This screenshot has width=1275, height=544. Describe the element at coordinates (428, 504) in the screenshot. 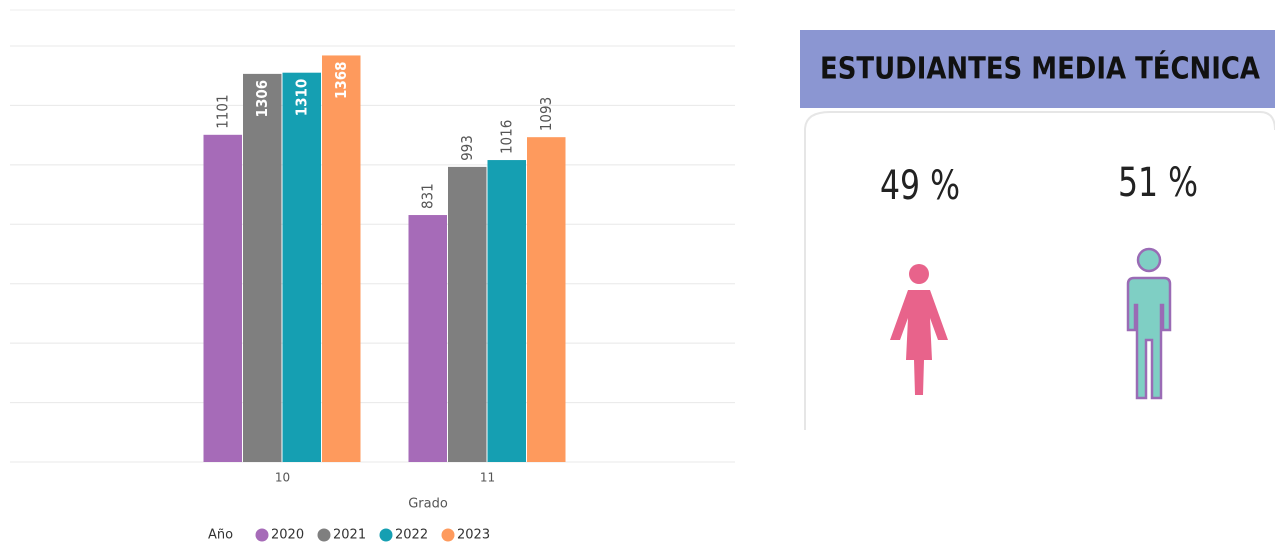

I see `x-axis-label: Grado` at that location.